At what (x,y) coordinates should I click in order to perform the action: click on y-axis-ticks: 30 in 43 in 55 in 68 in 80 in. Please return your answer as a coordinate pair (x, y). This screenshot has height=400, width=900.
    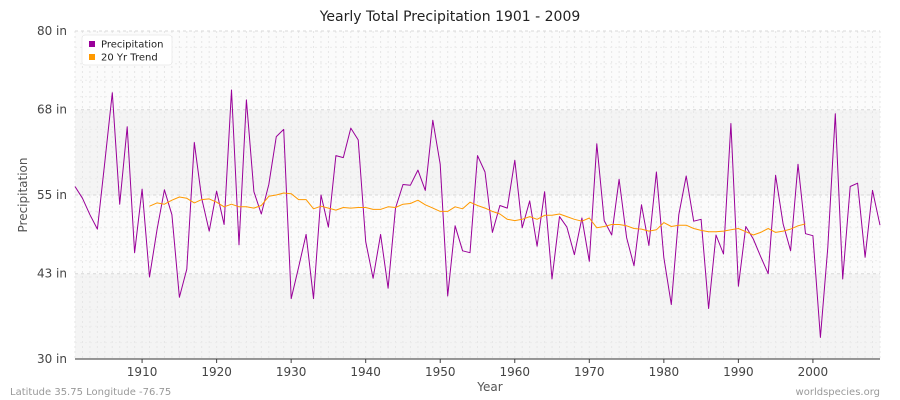
    Looking at the image, I should click on (52, 195).